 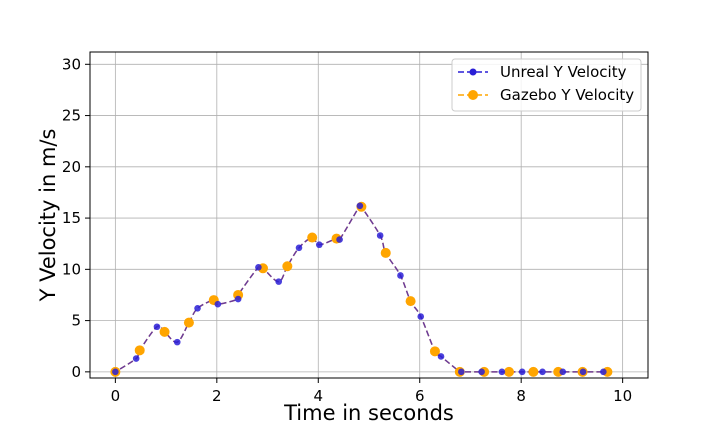 What do you see at coordinates (71, 218) in the screenshot?
I see `y-tick-label: 15` at bounding box center [71, 218].